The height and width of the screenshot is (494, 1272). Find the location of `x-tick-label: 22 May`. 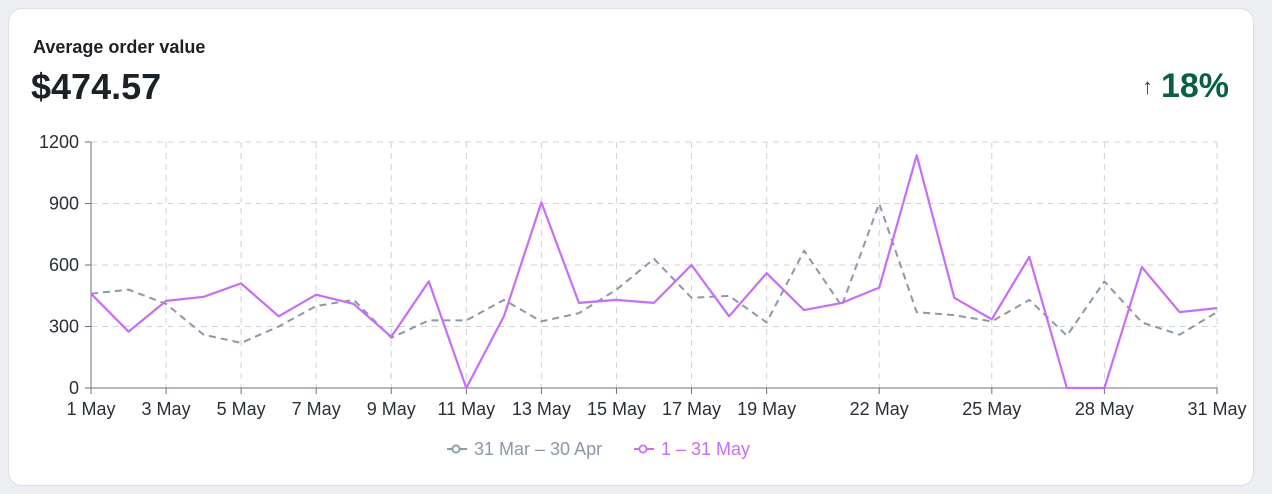

x-tick-label: 22 May is located at coordinates (879, 409).